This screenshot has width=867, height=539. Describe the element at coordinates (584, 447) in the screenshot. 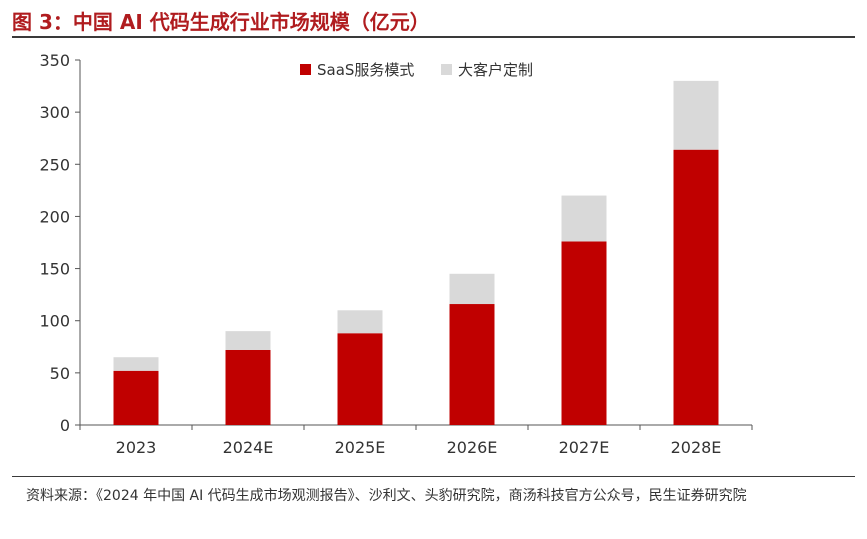

I see `x-tick-label: 2027E` at that location.